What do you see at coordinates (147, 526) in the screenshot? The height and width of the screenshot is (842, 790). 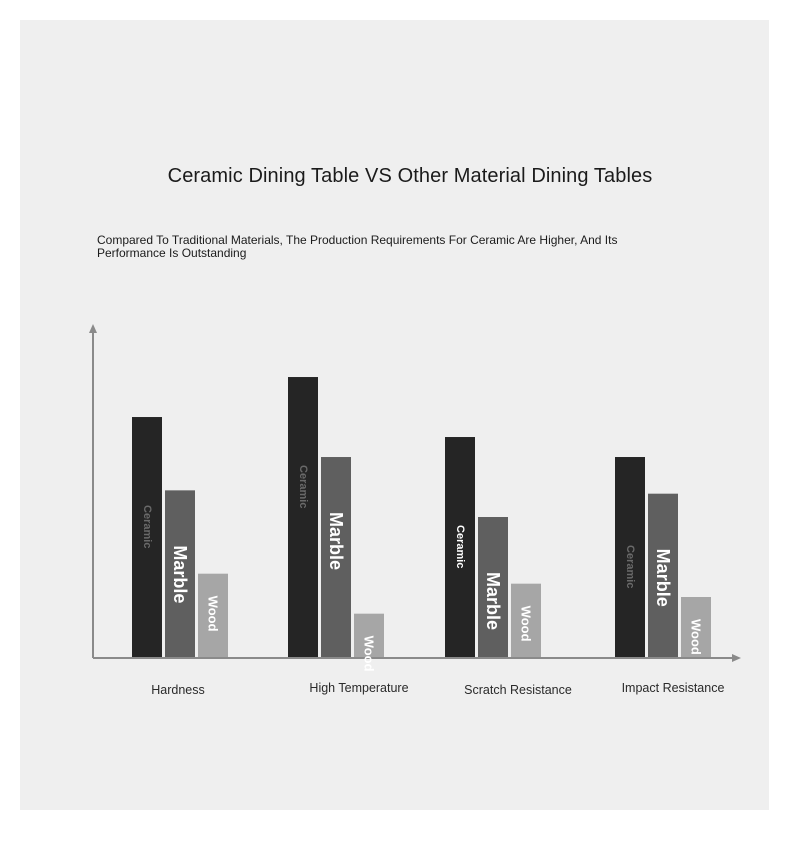 I see `bar-label-ceramic-0: Ceramic` at bounding box center [147, 526].